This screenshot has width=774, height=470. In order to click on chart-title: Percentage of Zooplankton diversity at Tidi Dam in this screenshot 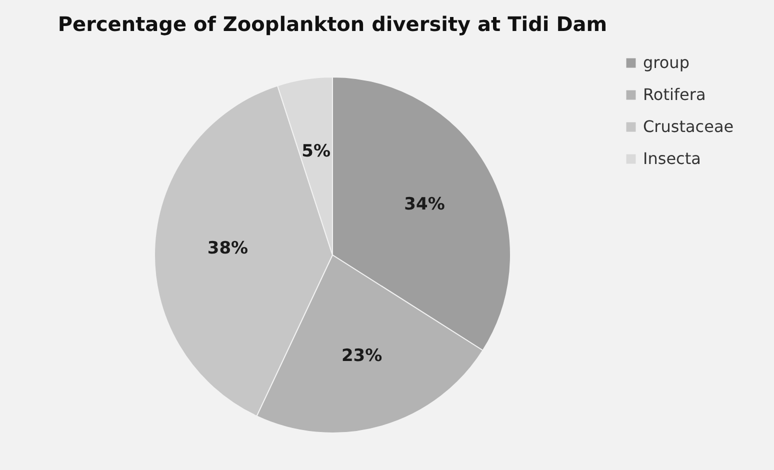, I will do `click(333, 24)`.